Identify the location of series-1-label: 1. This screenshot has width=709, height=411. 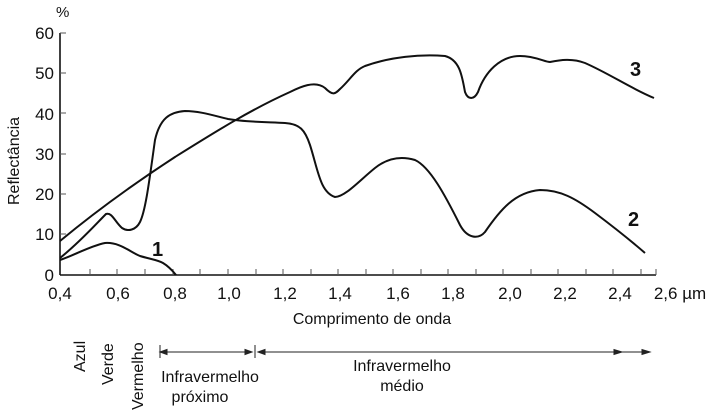
(157, 250).